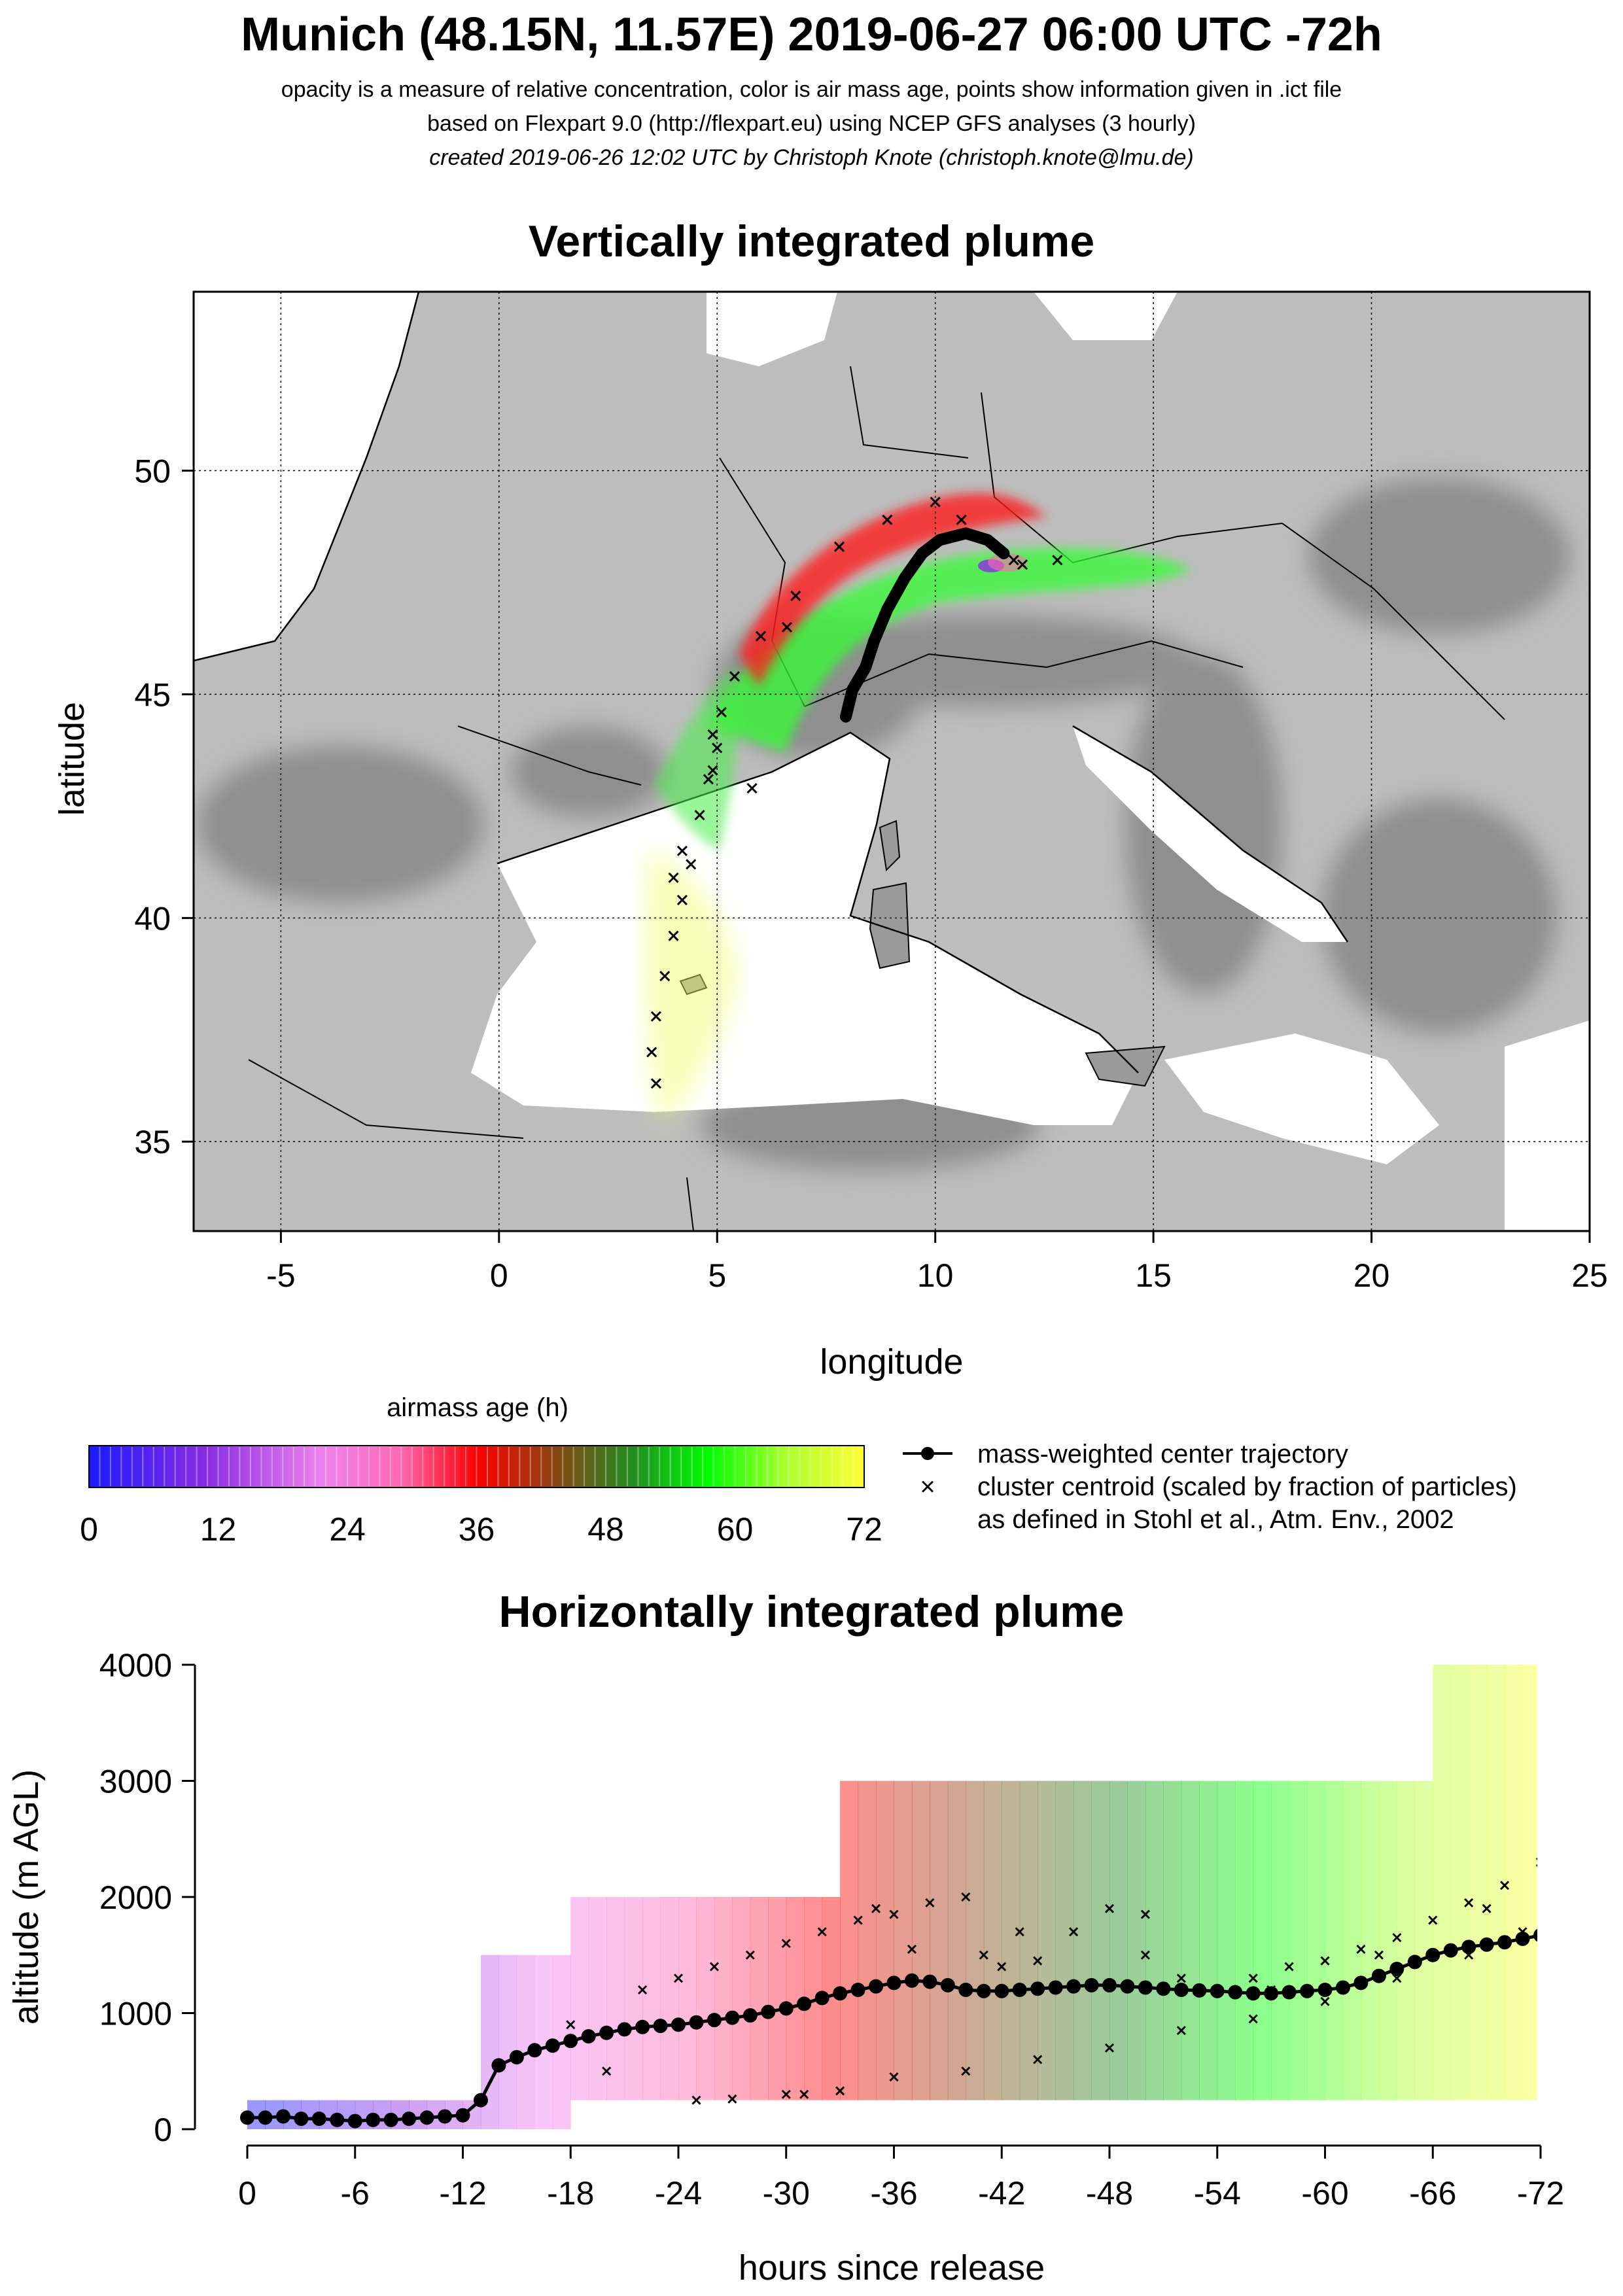 The image size is (1623, 2296). What do you see at coordinates (1540, 2193) in the screenshot?
I see `profile-x-tick-label: -72` at bounding box center [1540, 2193].